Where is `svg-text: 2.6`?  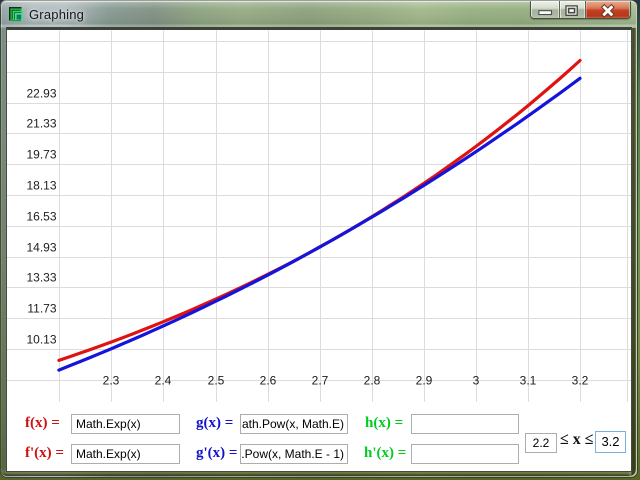
svg-text: 2.6 is located at coordinates (268, 381).